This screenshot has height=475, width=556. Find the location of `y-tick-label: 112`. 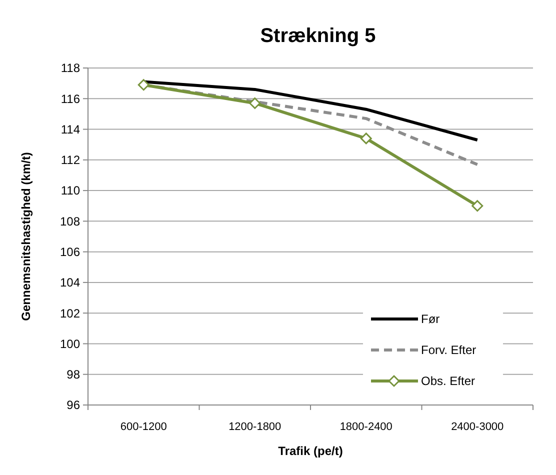

y-tick-label: 112 is located at coordinates (70, 160).